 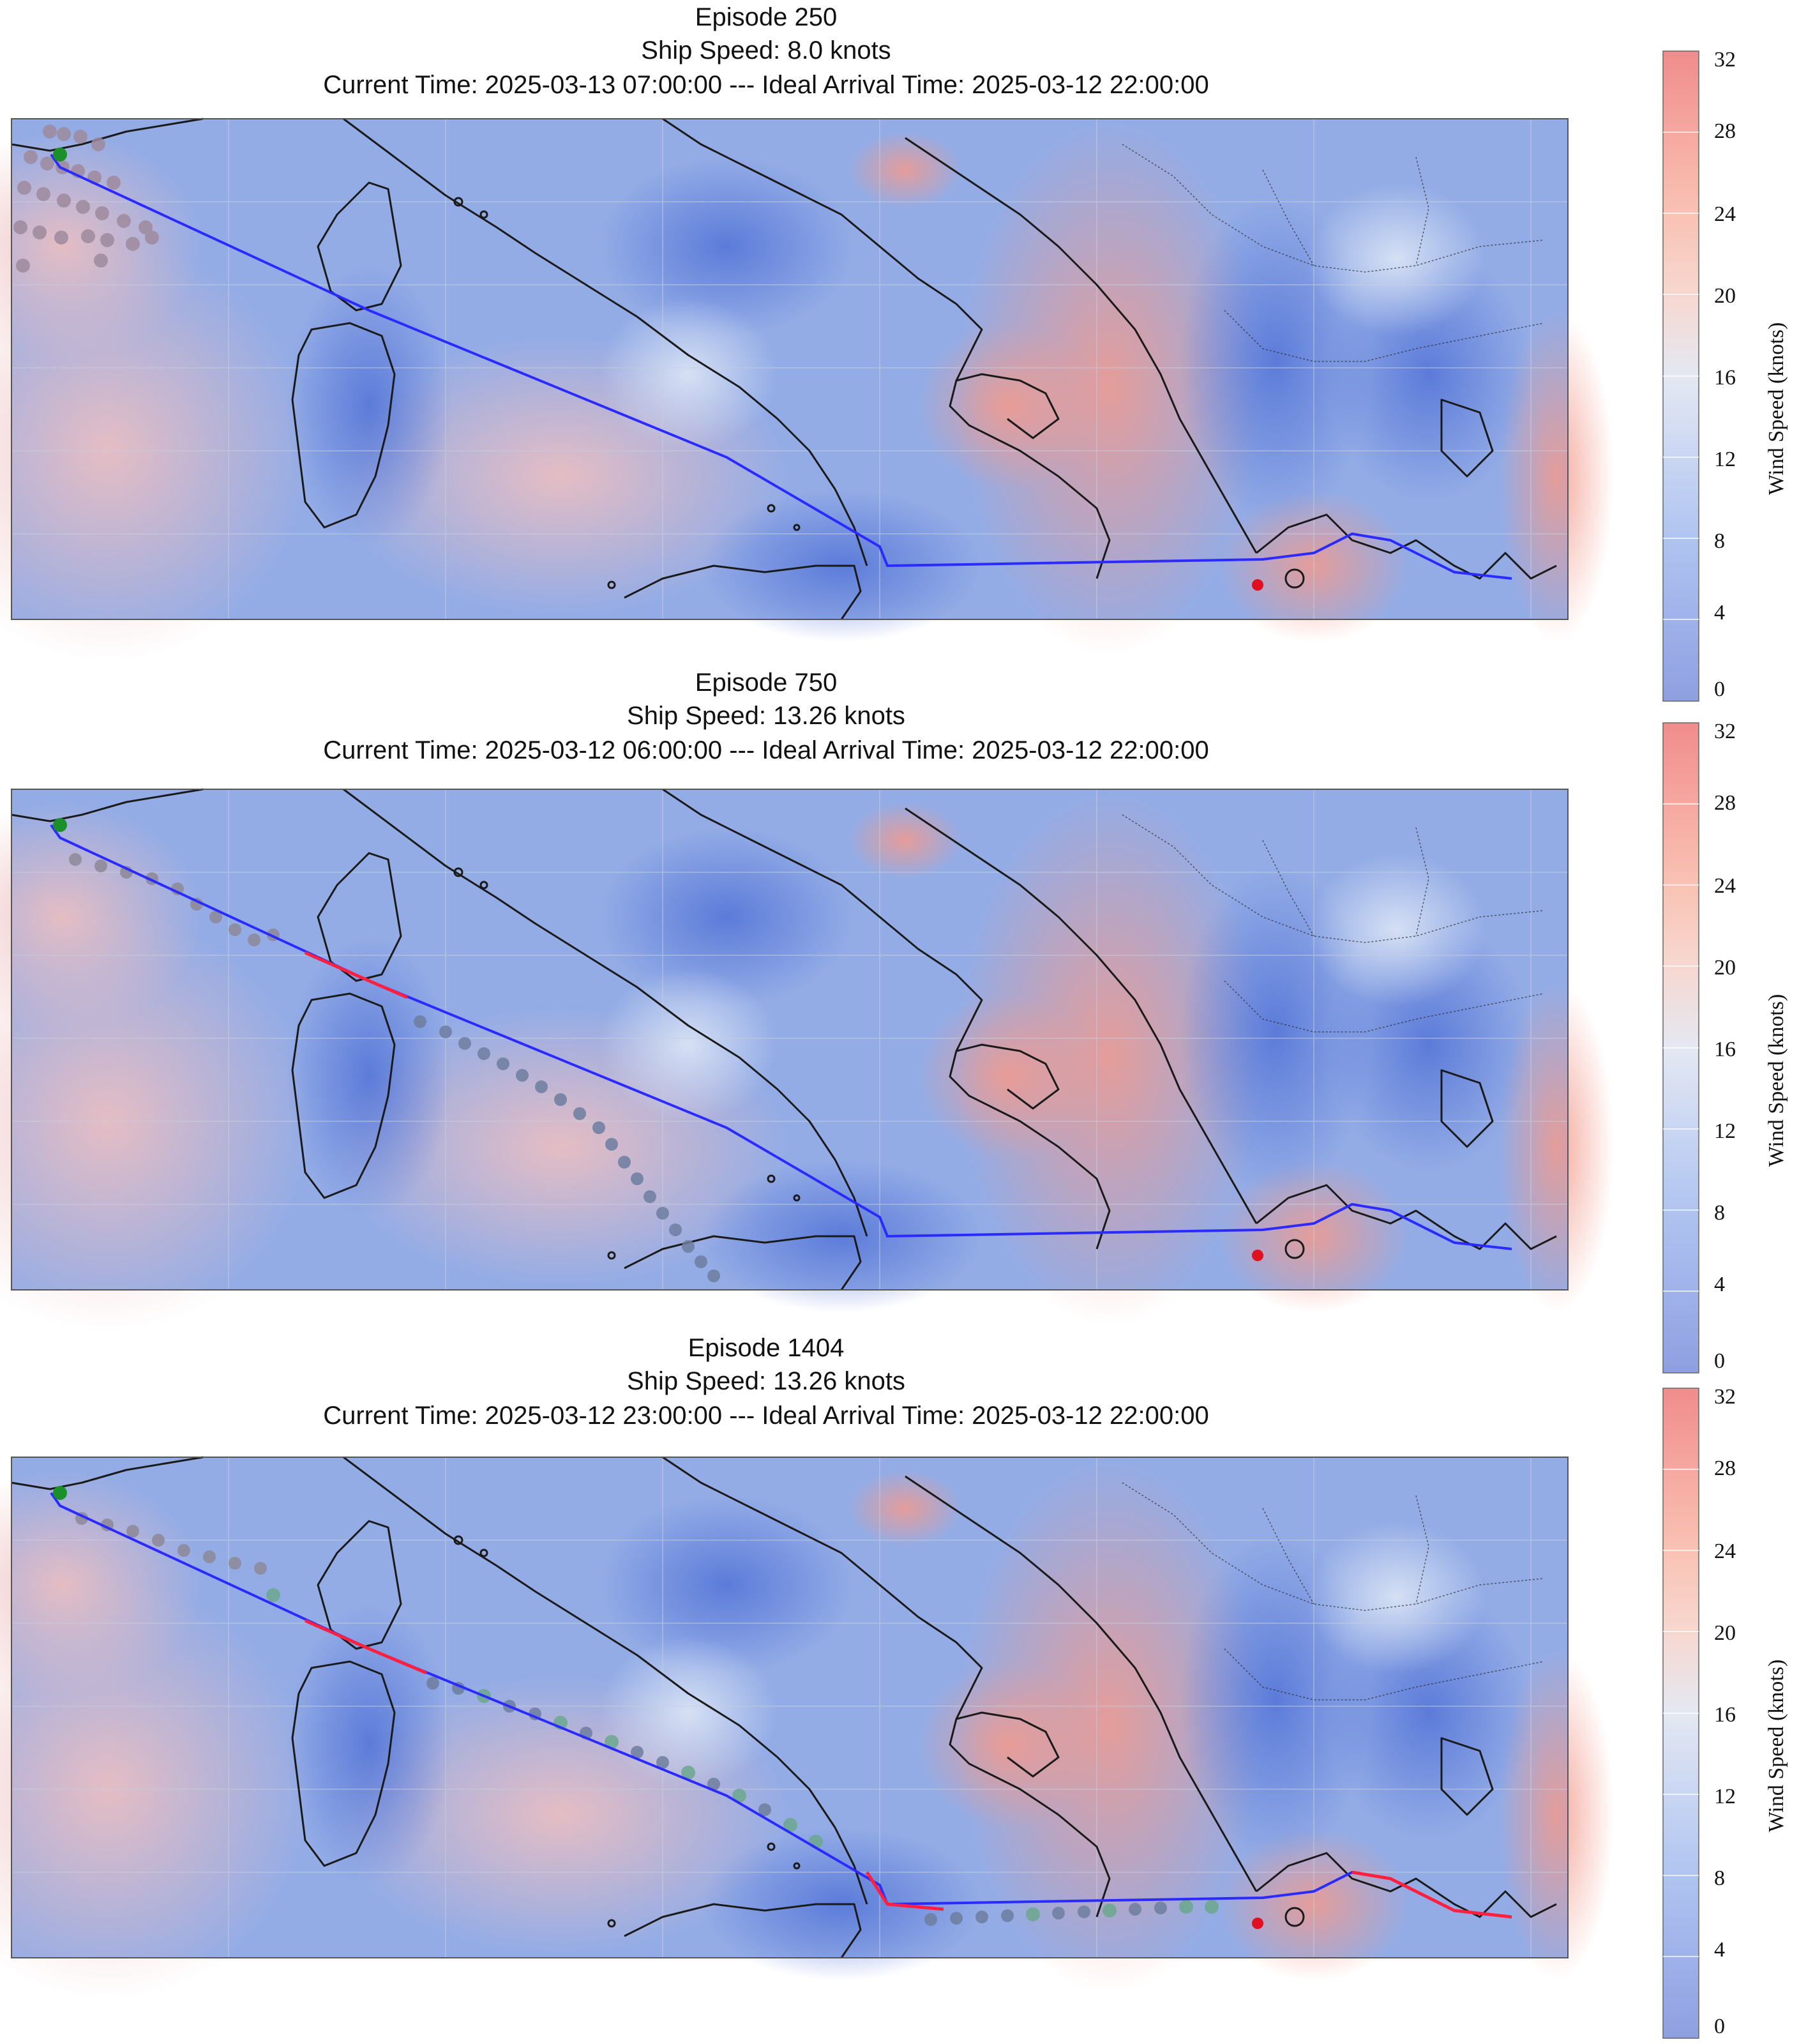 What do you see at coordinates (1725, 886) in the screenshot?
I see `panel-2-tick-24: 24` at bounding box center [1725, 886].